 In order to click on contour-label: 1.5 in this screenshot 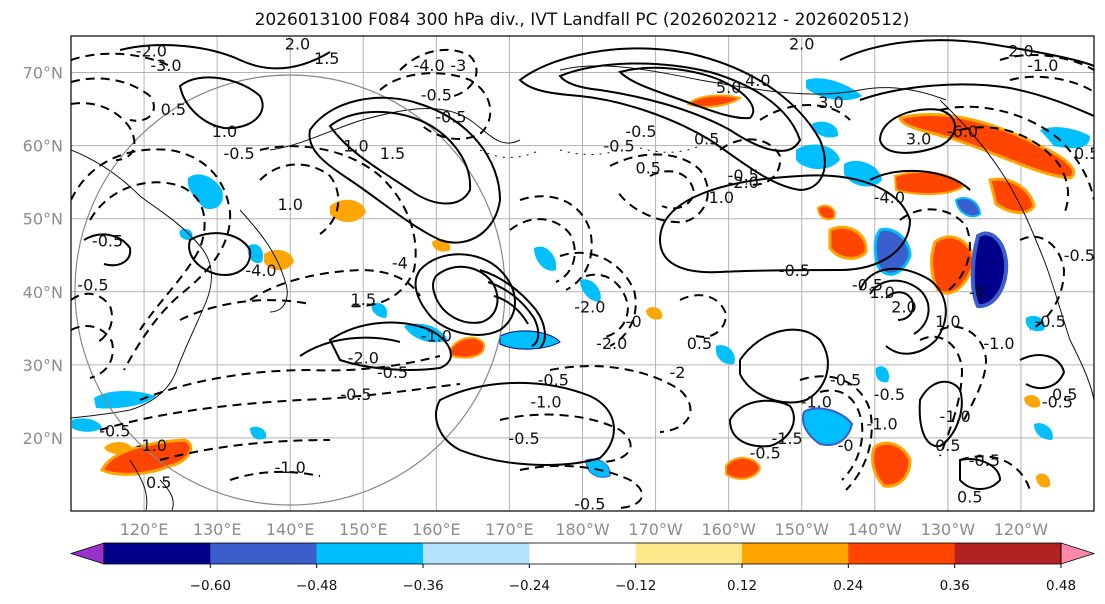, I will do `click(363, 299)`.